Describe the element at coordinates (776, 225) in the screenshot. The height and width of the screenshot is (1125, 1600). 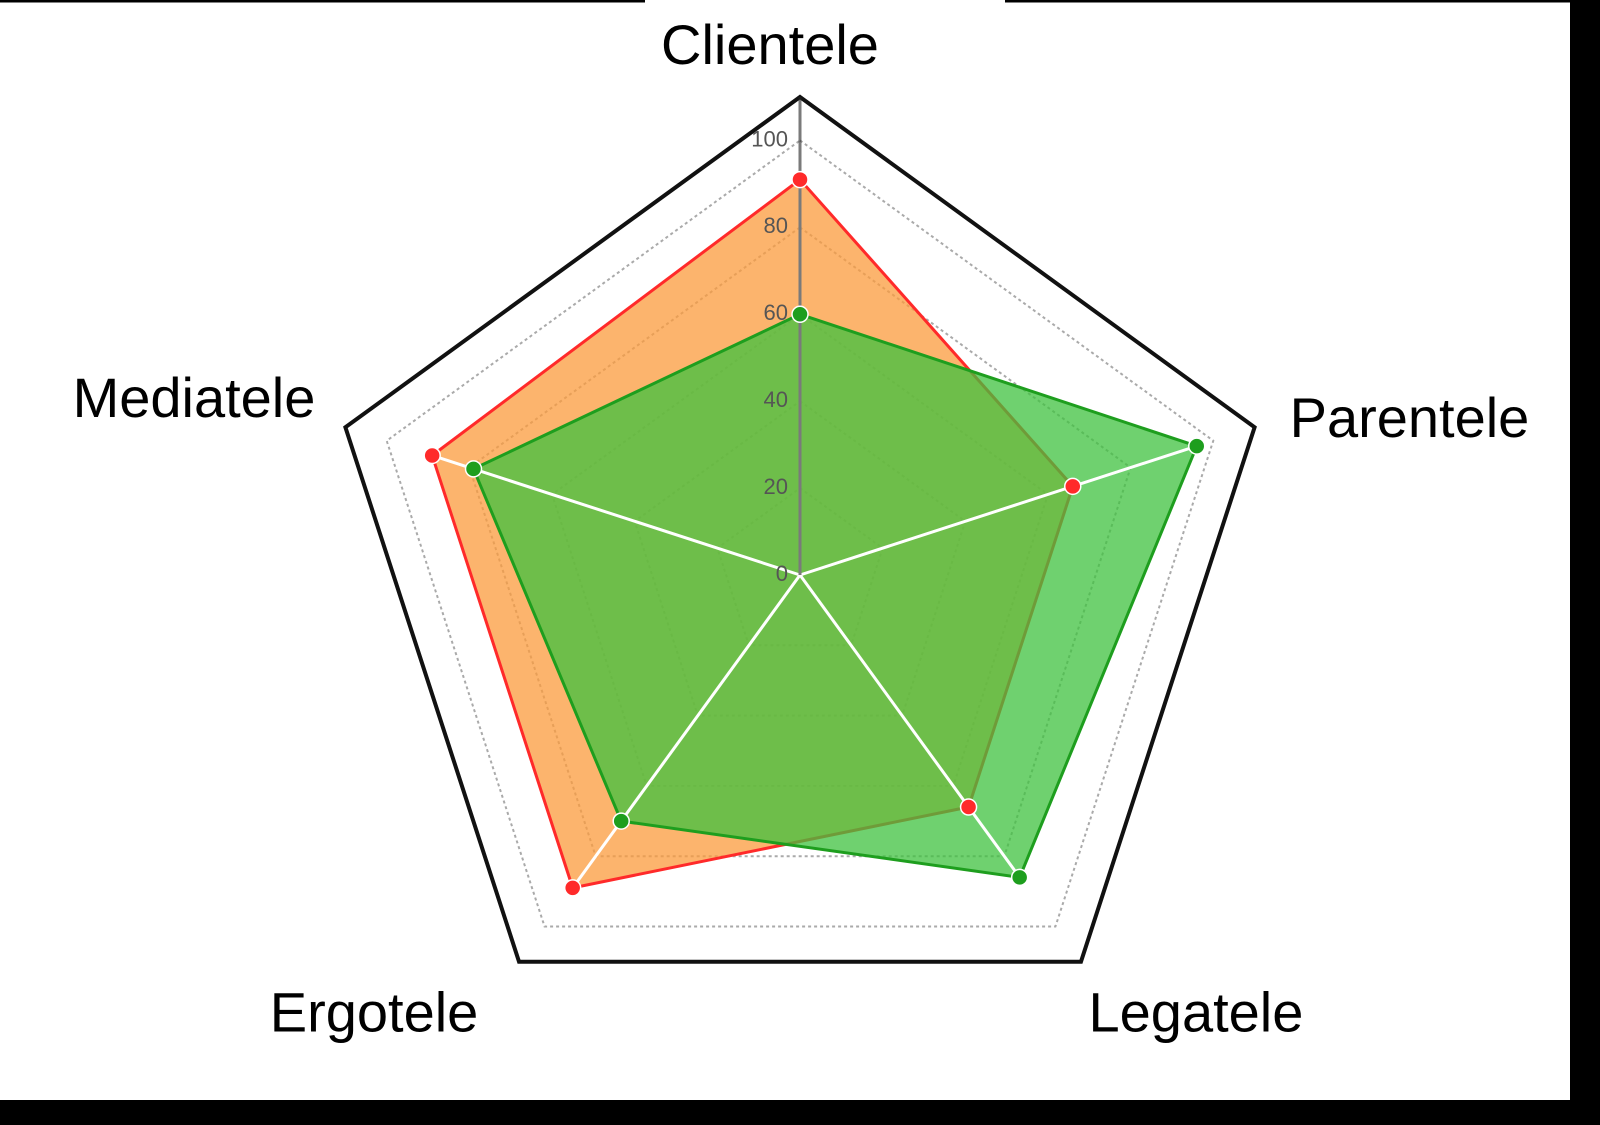
I see `y-tick-label: 80` at that location.